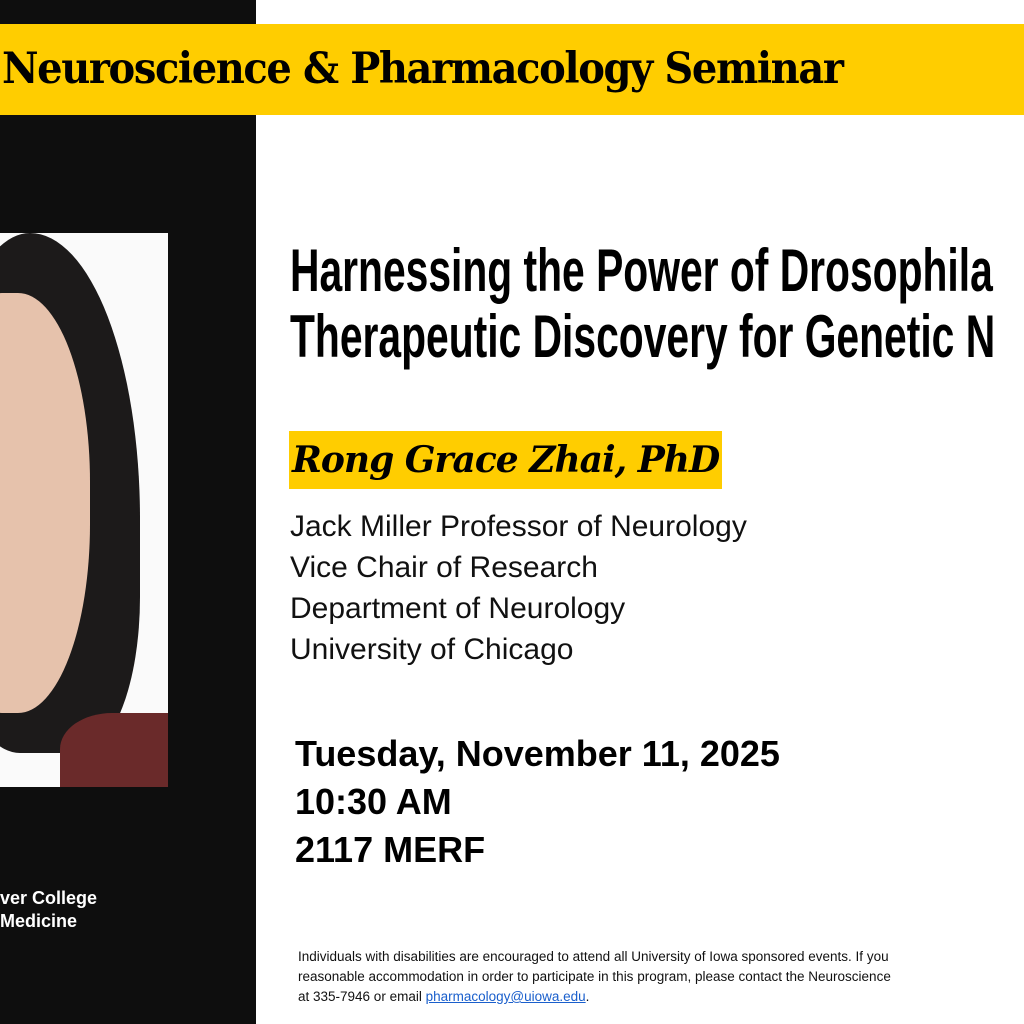 The height and width of the screenshot is (1024, 1024). I want to click on event-location: 2117 MERF, so click(390, 849).